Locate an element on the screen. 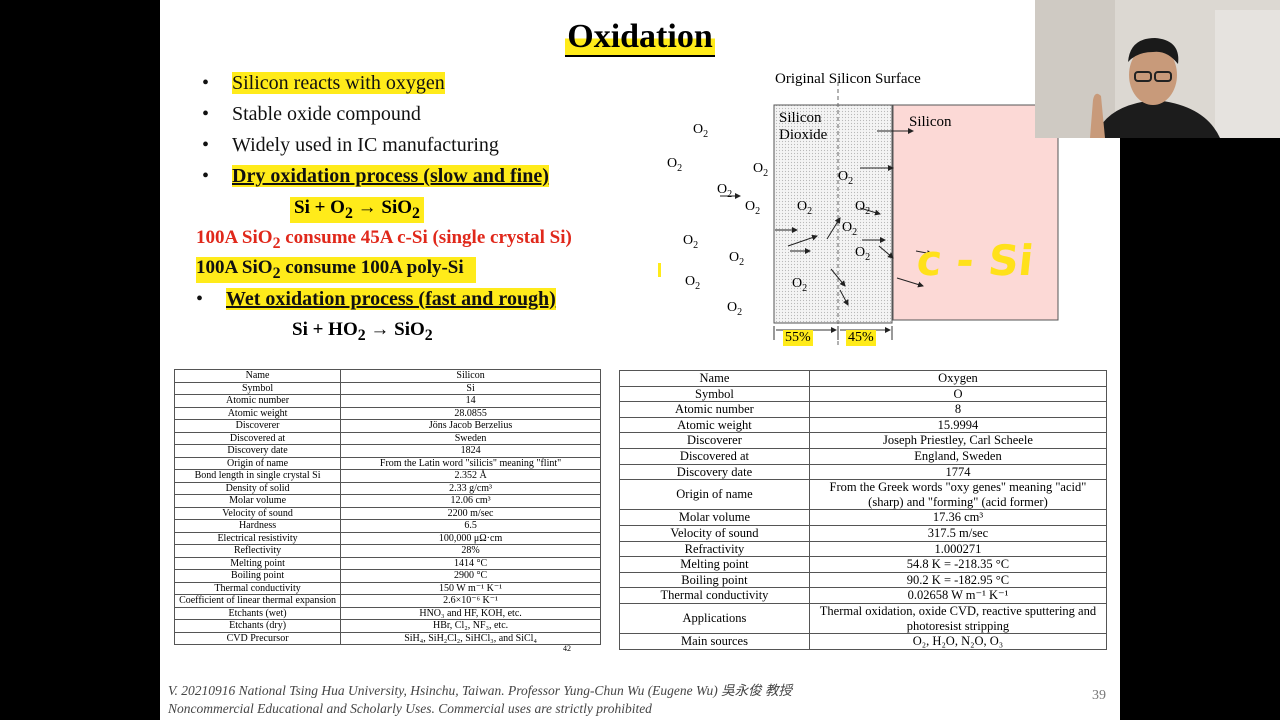  oxide-label: Silicon Dioxide is located at coordinates (803, 126).